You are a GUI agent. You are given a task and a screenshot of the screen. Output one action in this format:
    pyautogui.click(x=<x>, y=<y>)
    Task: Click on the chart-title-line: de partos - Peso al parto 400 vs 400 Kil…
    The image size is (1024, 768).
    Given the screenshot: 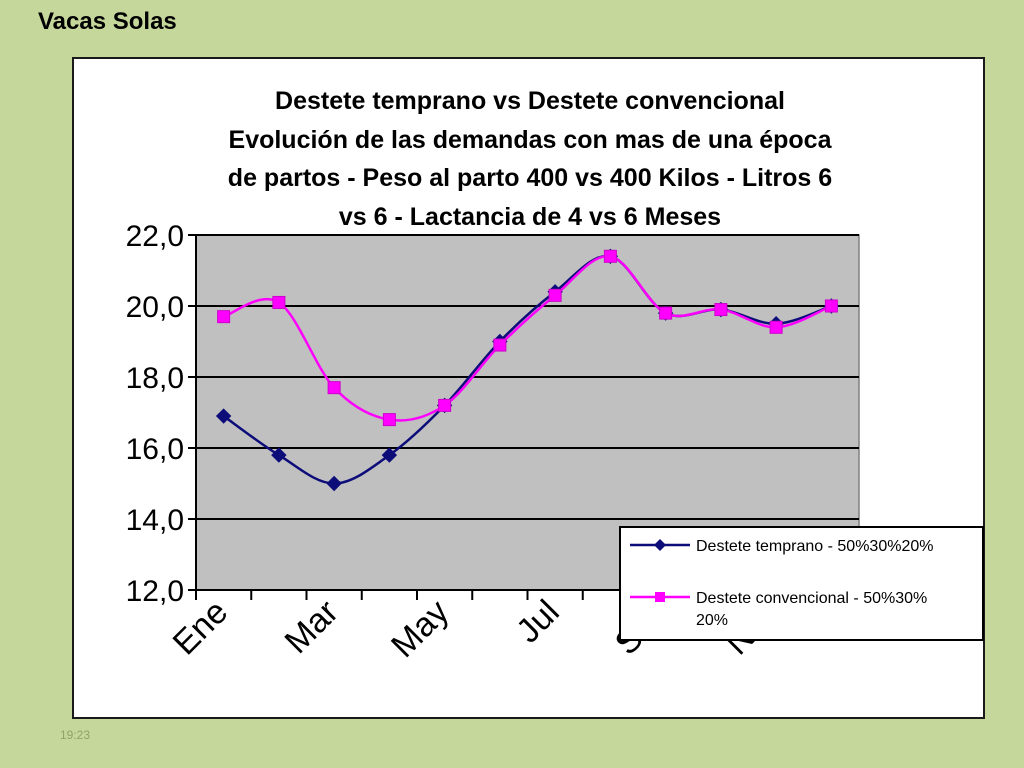 What is the action you would take?
    pyautogui.click(x=530, y=178)
    